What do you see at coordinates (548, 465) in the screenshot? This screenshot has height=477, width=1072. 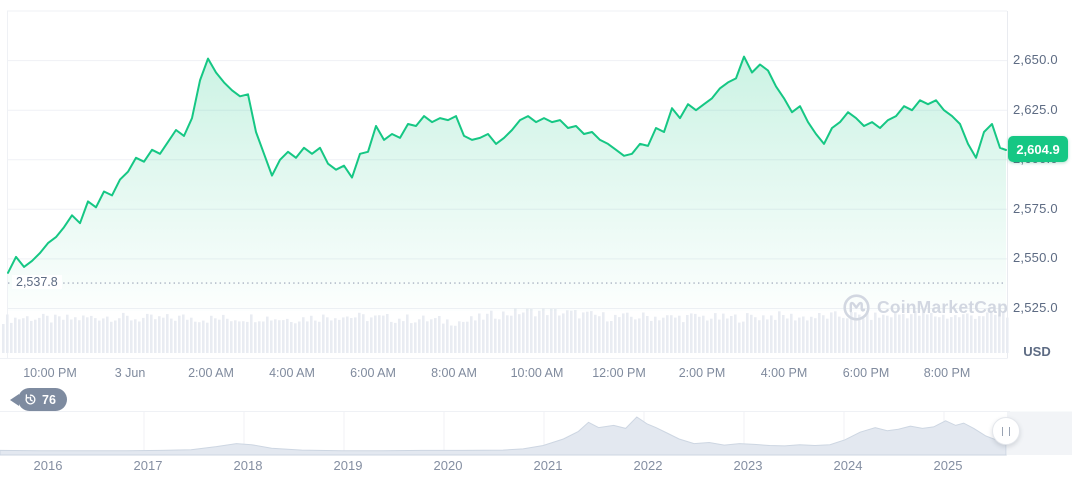 I see `year-label: 2021` at bounding box center [548, 465].